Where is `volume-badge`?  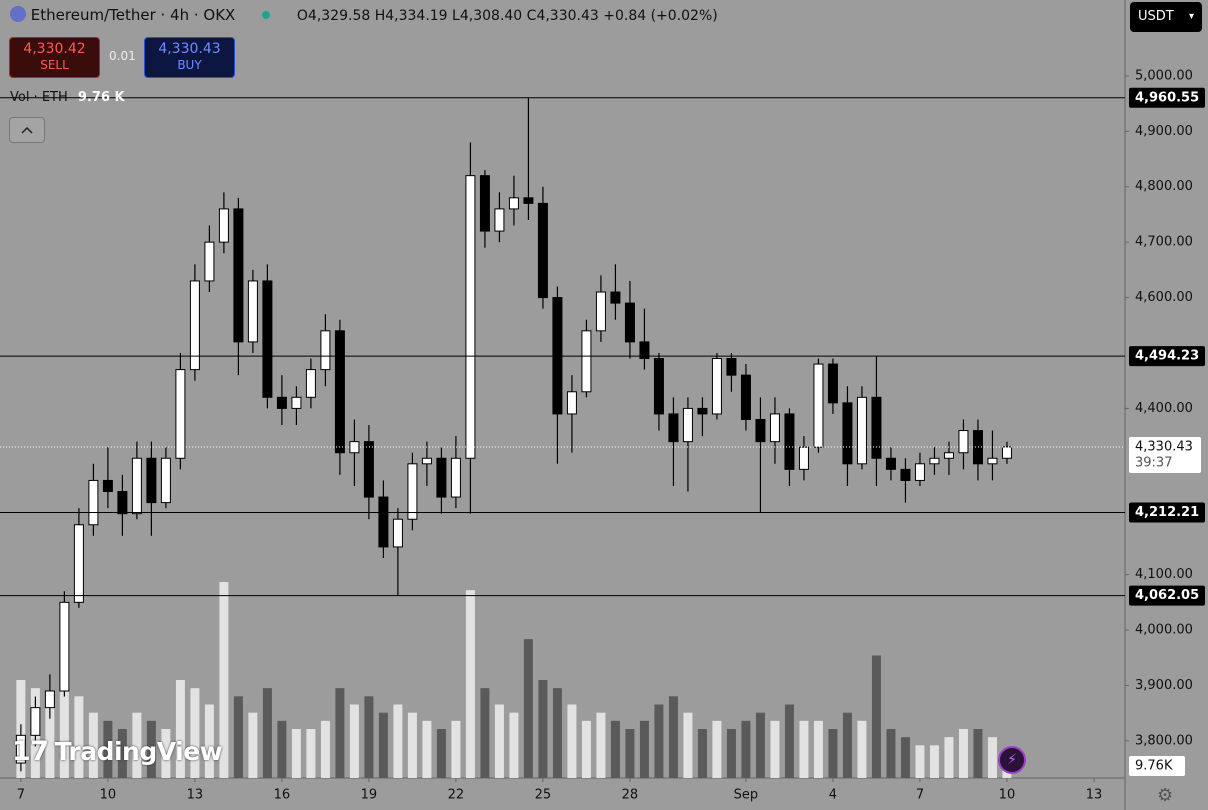 volume-badge is located at coordinates (1157, 766).